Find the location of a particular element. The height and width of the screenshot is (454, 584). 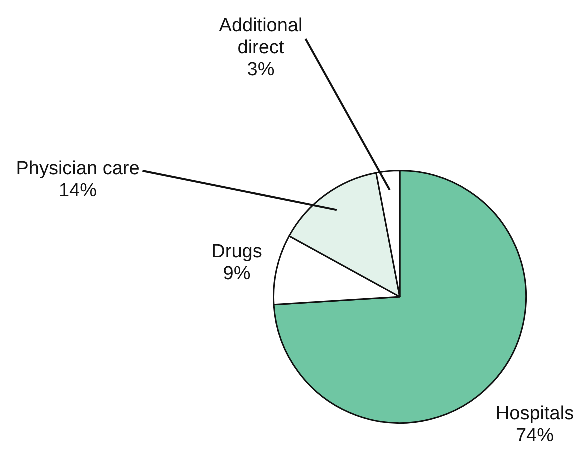

data-label: 9% is located at coordinates (237, 274).